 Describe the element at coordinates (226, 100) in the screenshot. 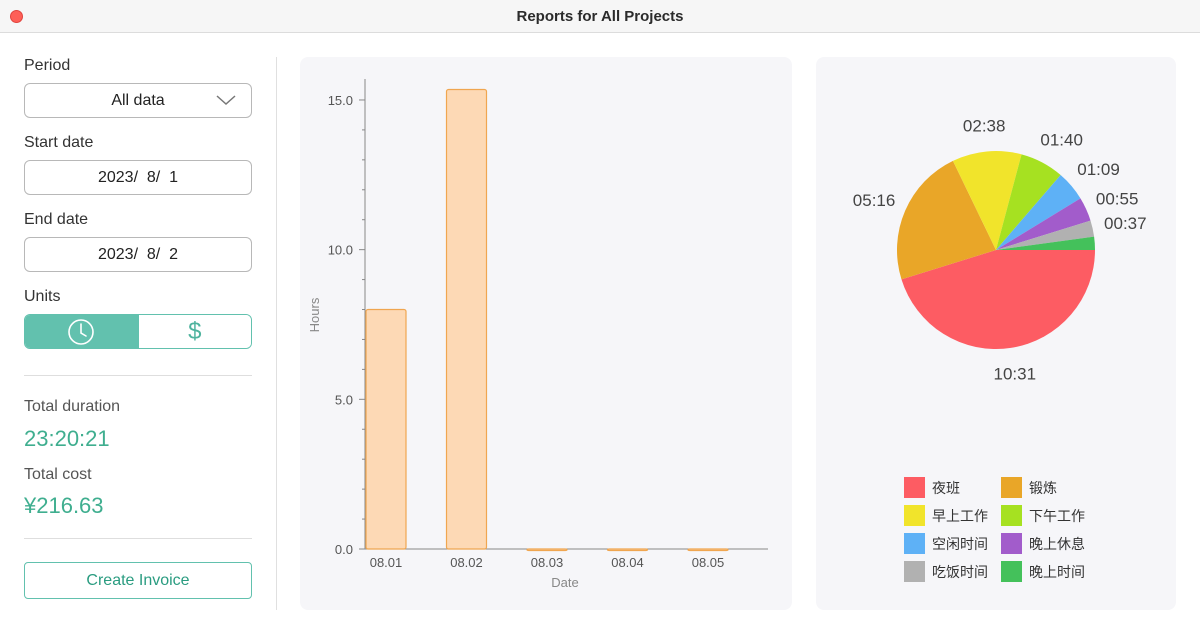

I see `chevron-down-icon` at that location.